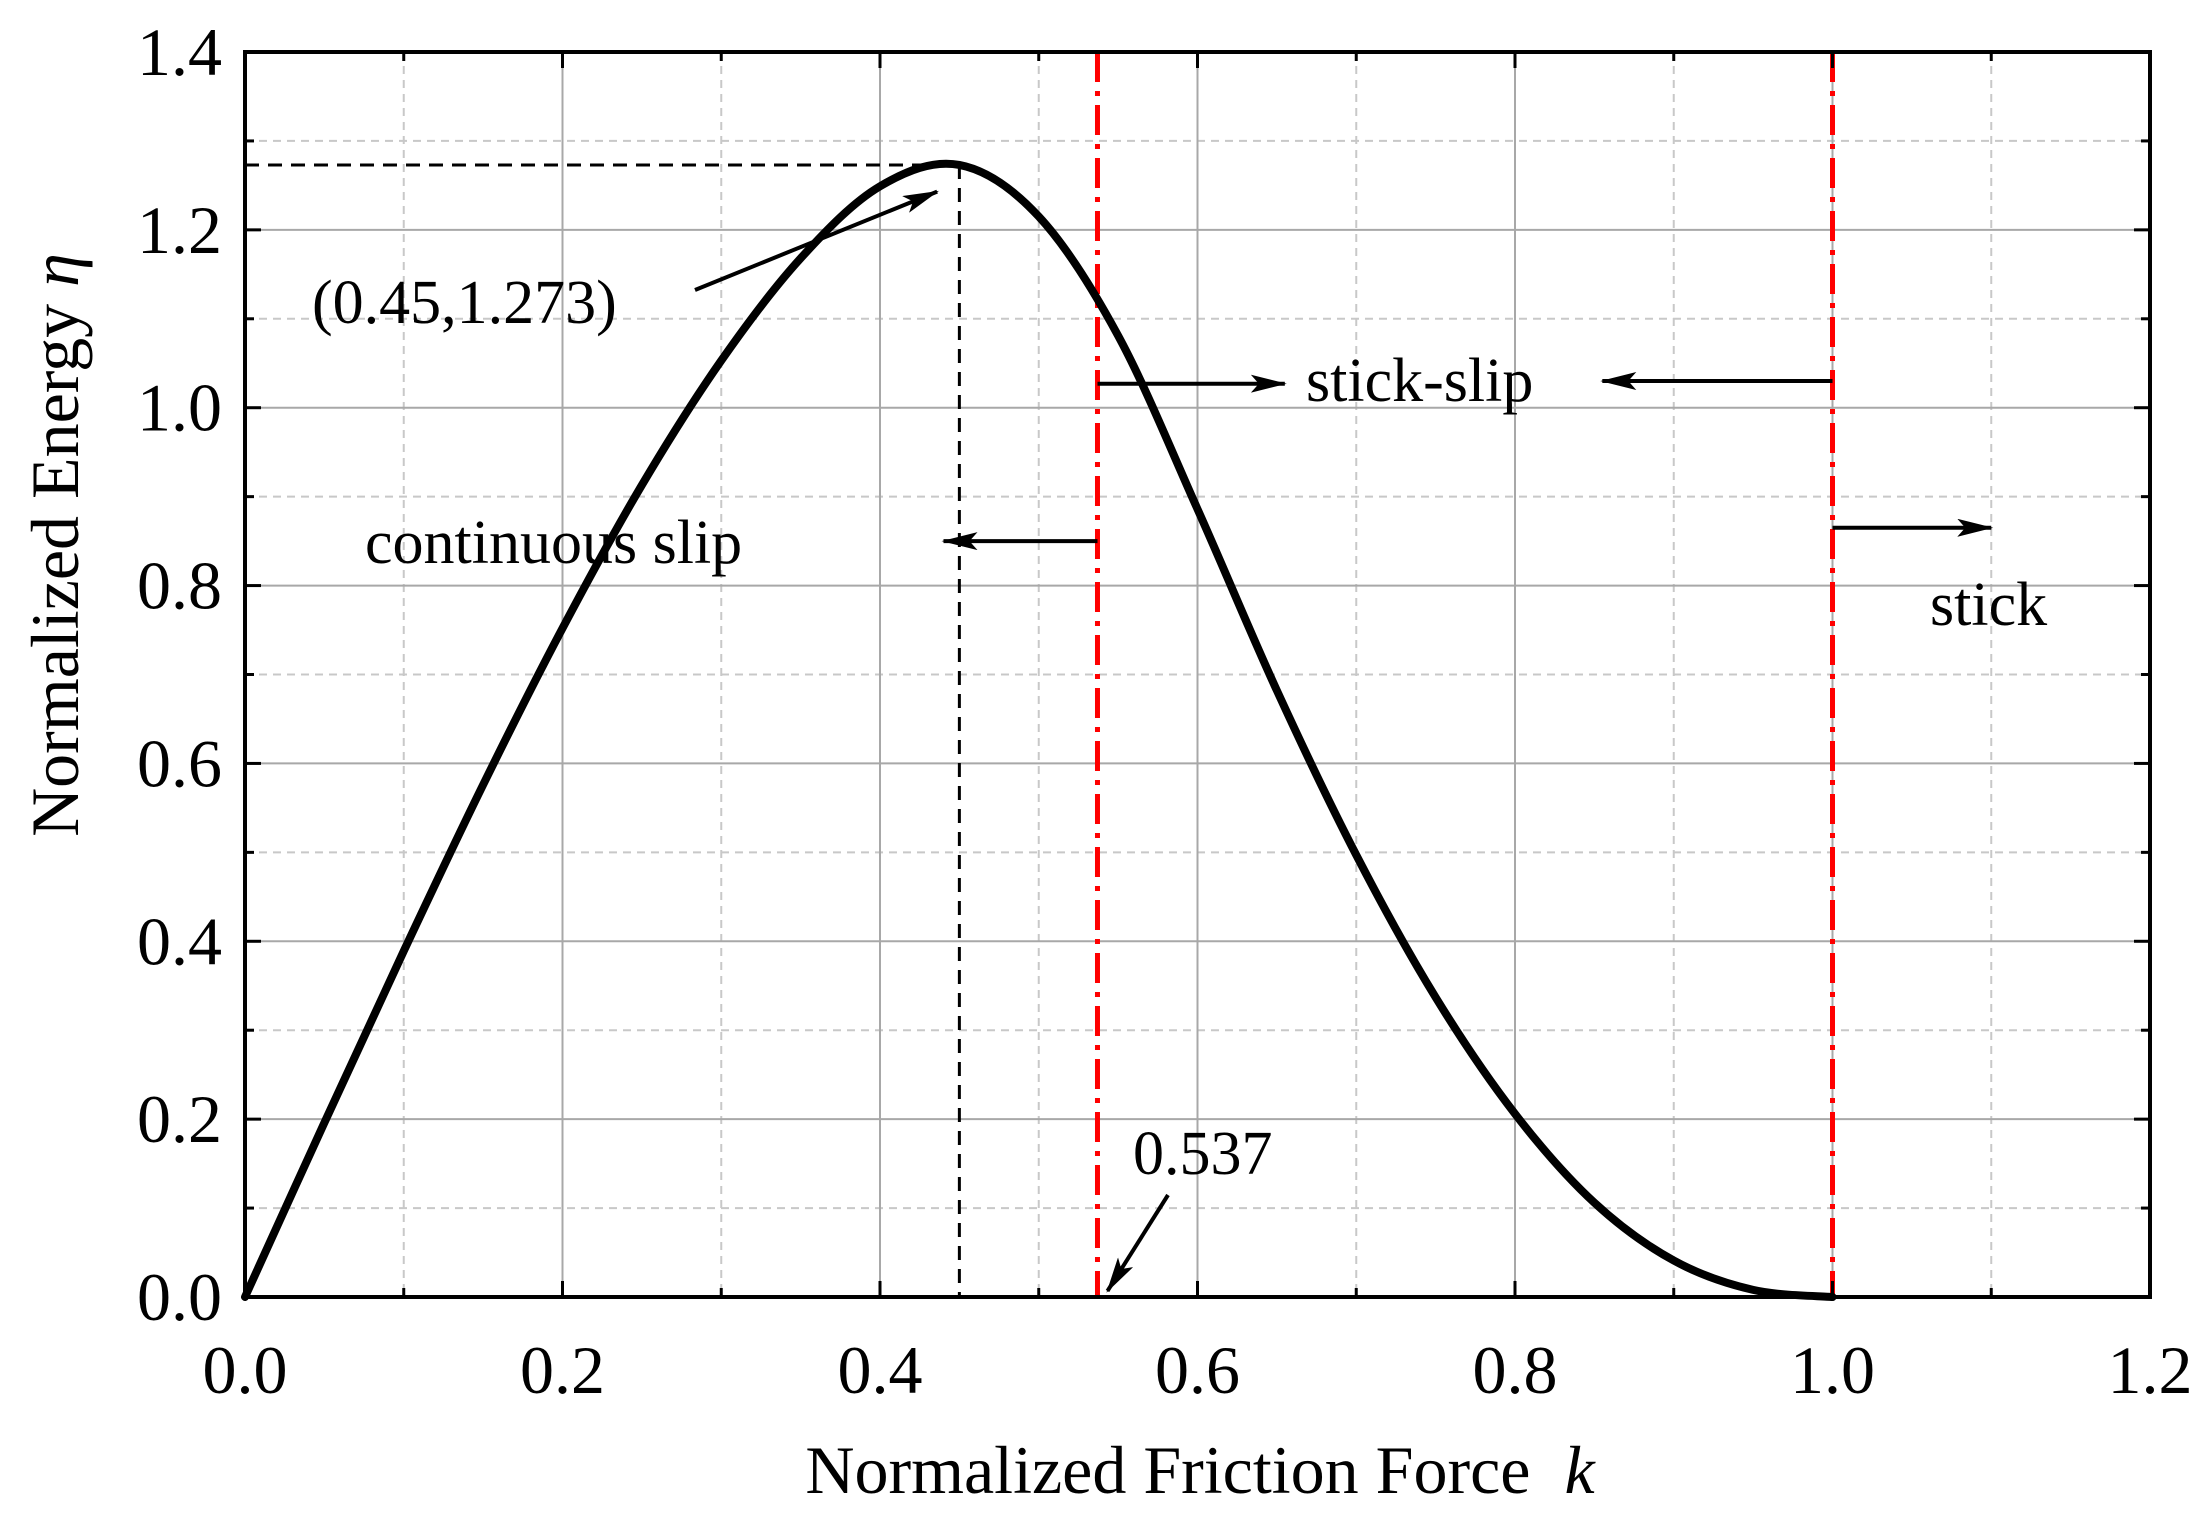  Describe the element at coordinates (1515, 1370) in the screenshot. I see `x-tick-label: 0.8` at that location.